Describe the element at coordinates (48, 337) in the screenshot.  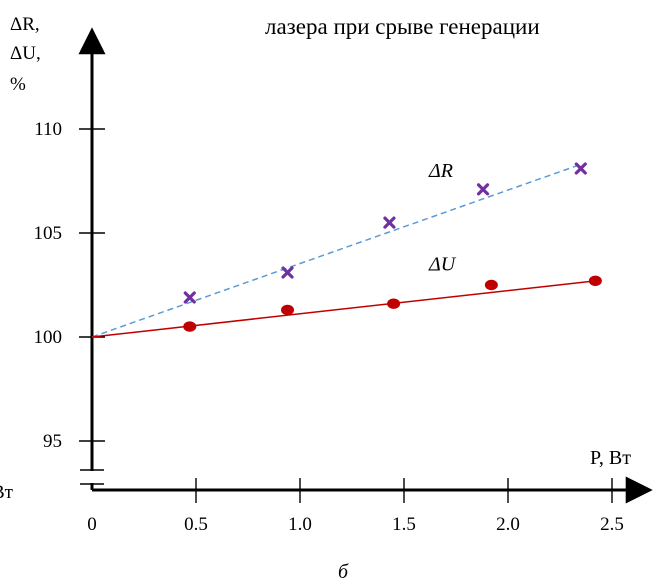
I see `y-tick-label: 100` at that location.